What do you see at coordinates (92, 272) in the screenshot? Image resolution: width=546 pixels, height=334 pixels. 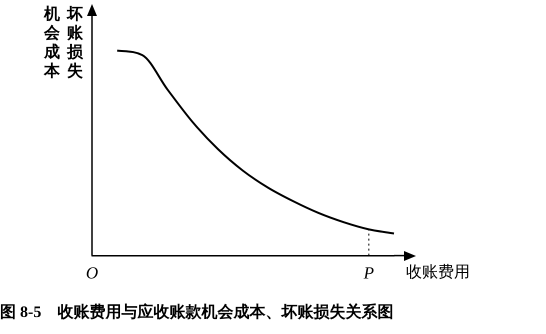 I see `x-tick-label: O` at bounding box center [92, 272].